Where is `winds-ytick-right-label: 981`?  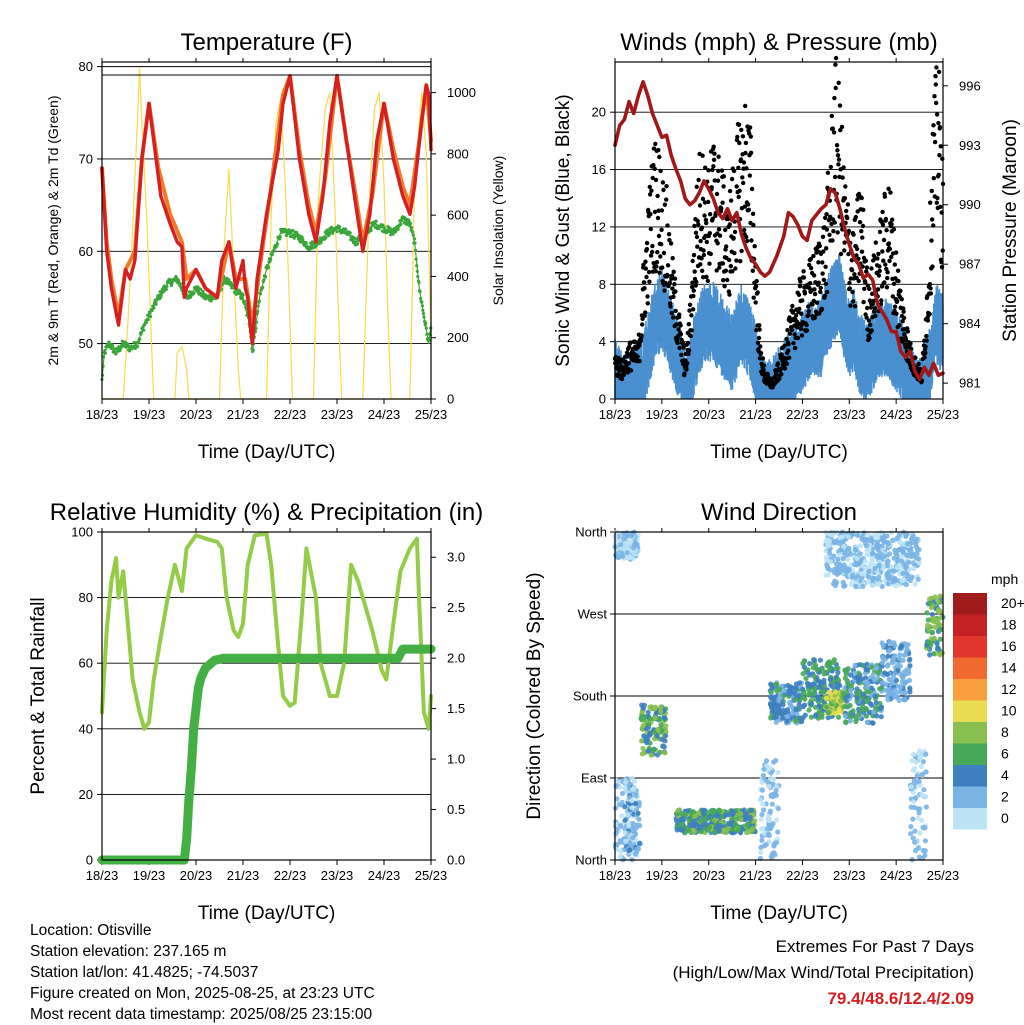
winds-ytick-right-label: 981 is located at coordinates (970, 383).